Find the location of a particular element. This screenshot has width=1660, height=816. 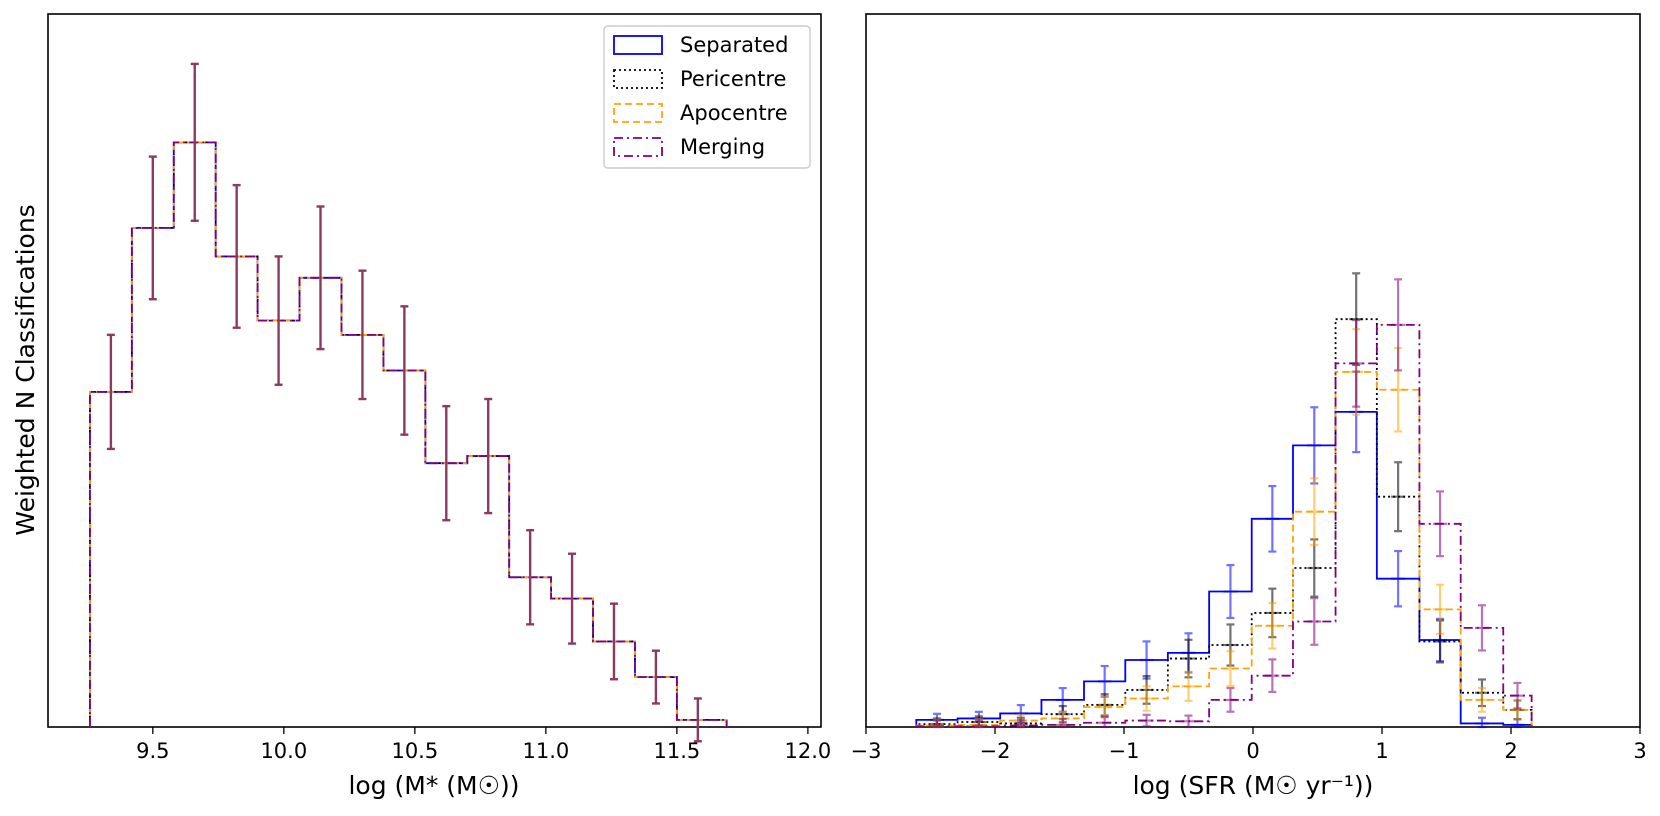

right-x-tick-label: 1 is located at coordinates (1381, 751).